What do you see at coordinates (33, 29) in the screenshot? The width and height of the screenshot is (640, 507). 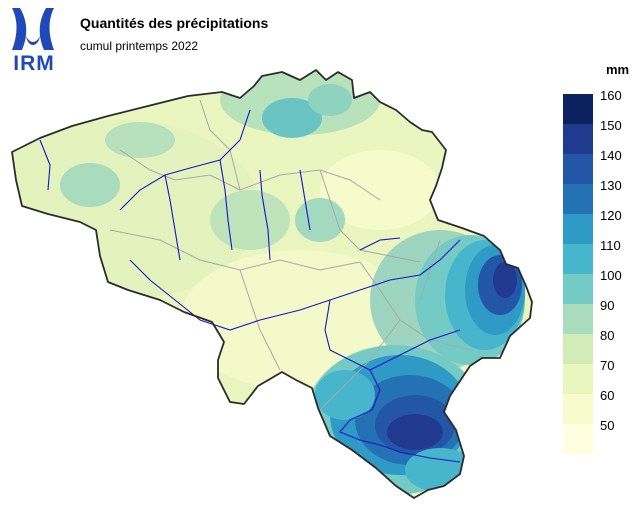 I see `irm-logo-mark` at bounding box center [33, 29].